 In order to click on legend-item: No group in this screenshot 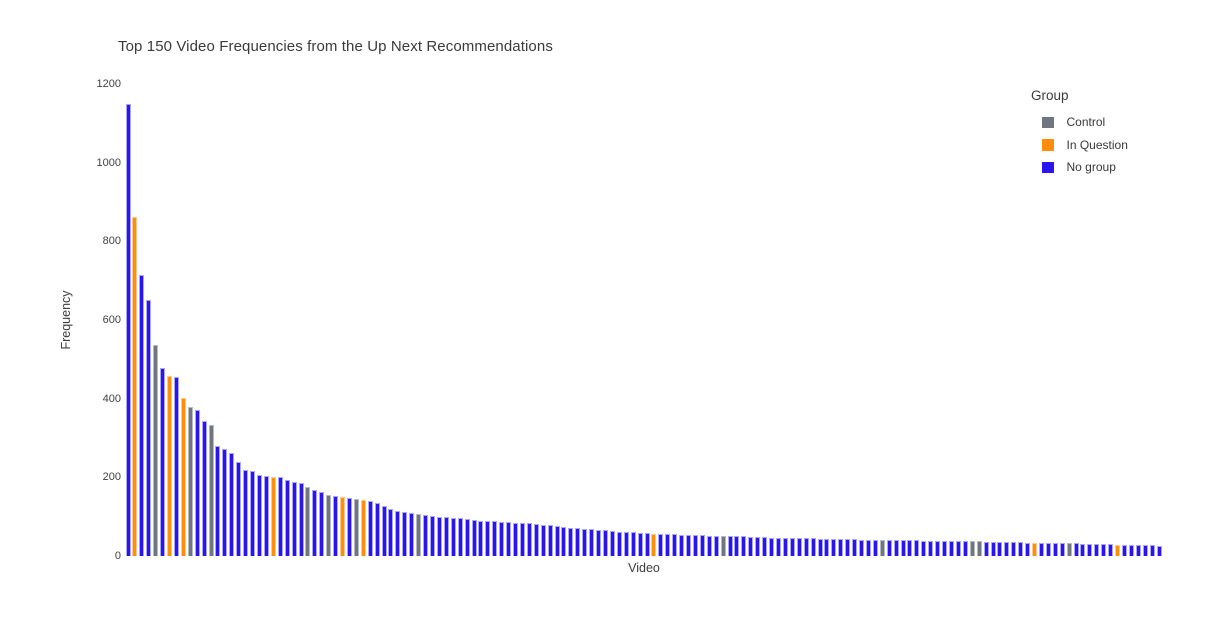, I will do `click(1079, 167)`.